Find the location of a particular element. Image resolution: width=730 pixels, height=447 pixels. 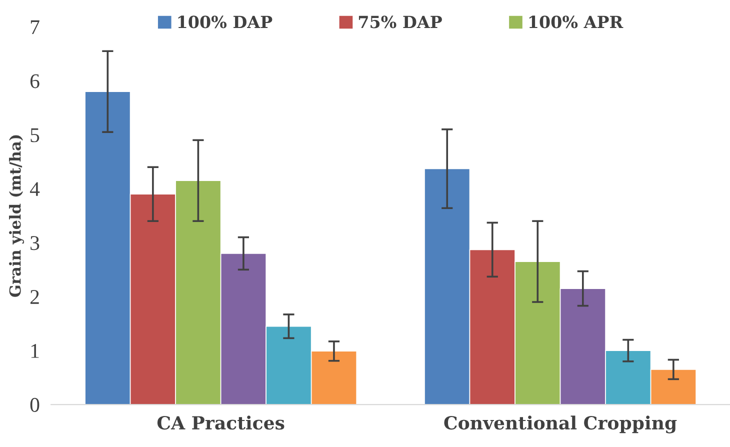

y-tick-label: 0 is located at coordinates (35, 405).